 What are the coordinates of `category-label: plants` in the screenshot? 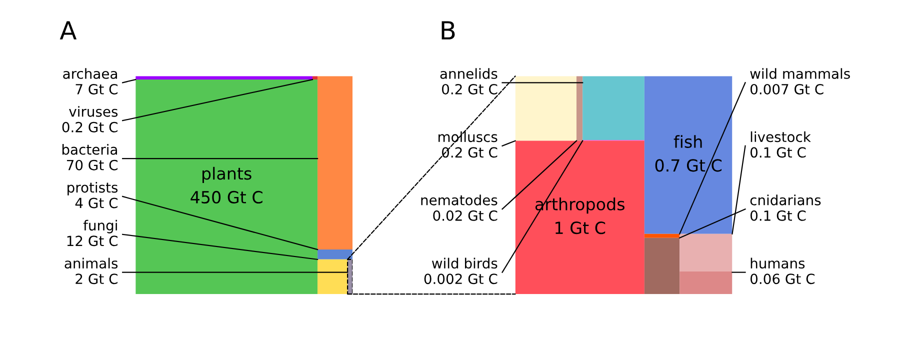 It's located at (227, 175).